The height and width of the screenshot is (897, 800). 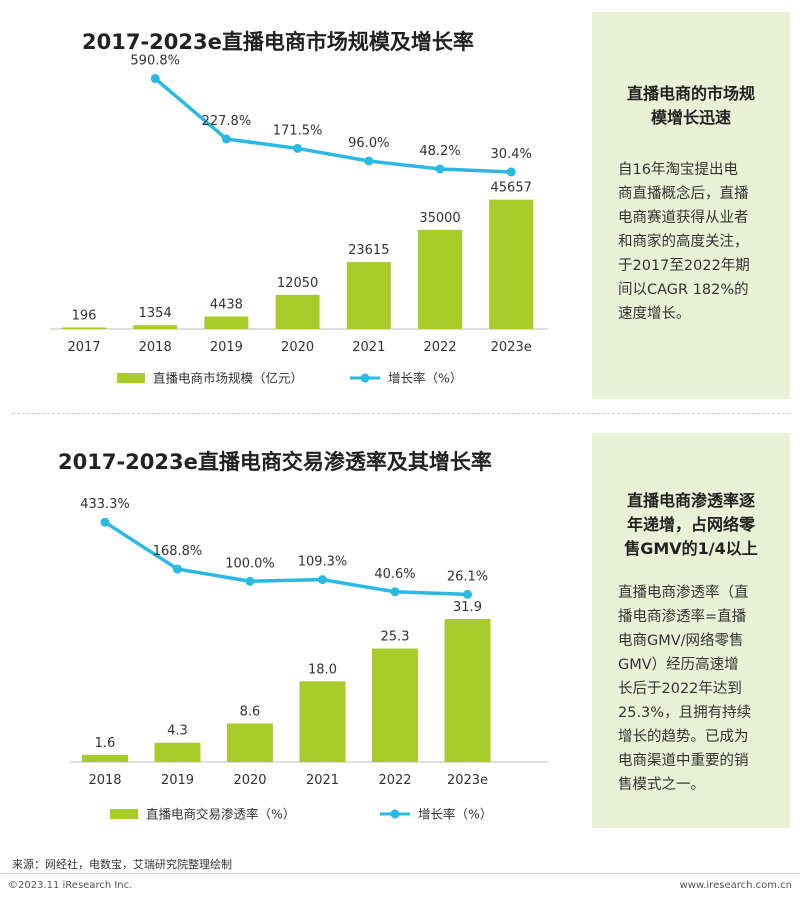 I want to click on chart1-panel-body-line: 于2017至2022年期, so click(x=684, y=266).